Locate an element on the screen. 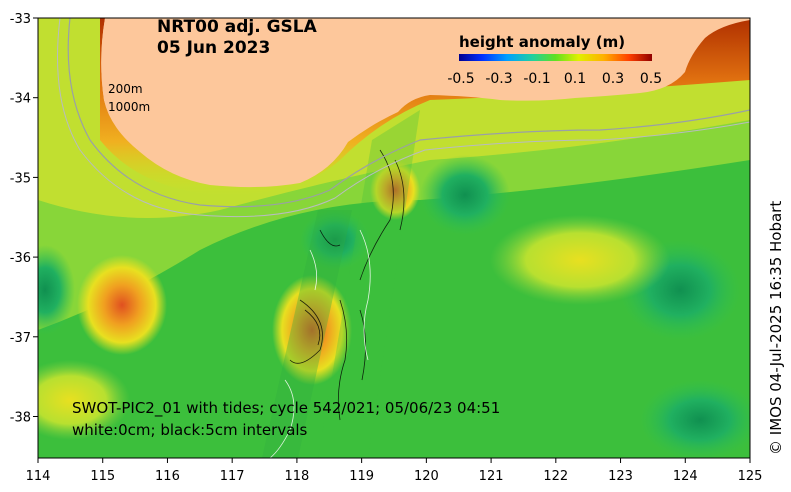  colorbar-tick-label: 0.1 is located at coordinates (575, 79).